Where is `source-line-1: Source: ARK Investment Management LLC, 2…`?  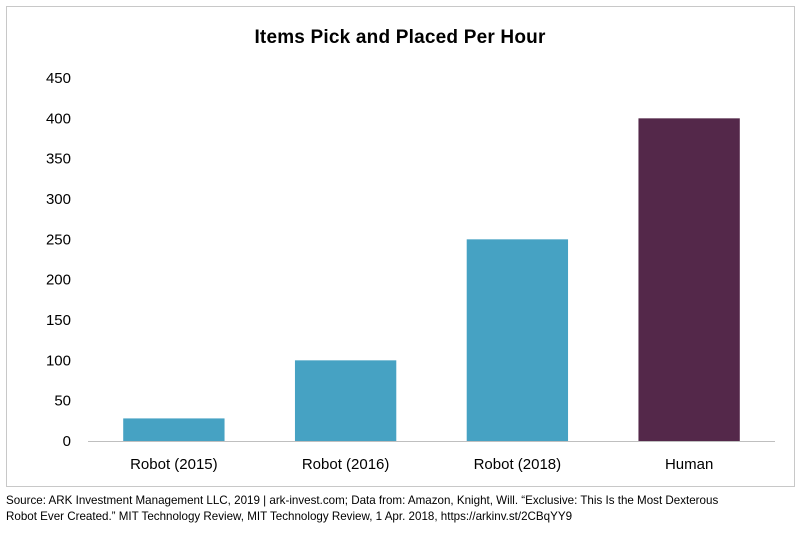
source-line-1: Source: ARK Investment Management LLC, 2… is located at coordinates (362, 500).